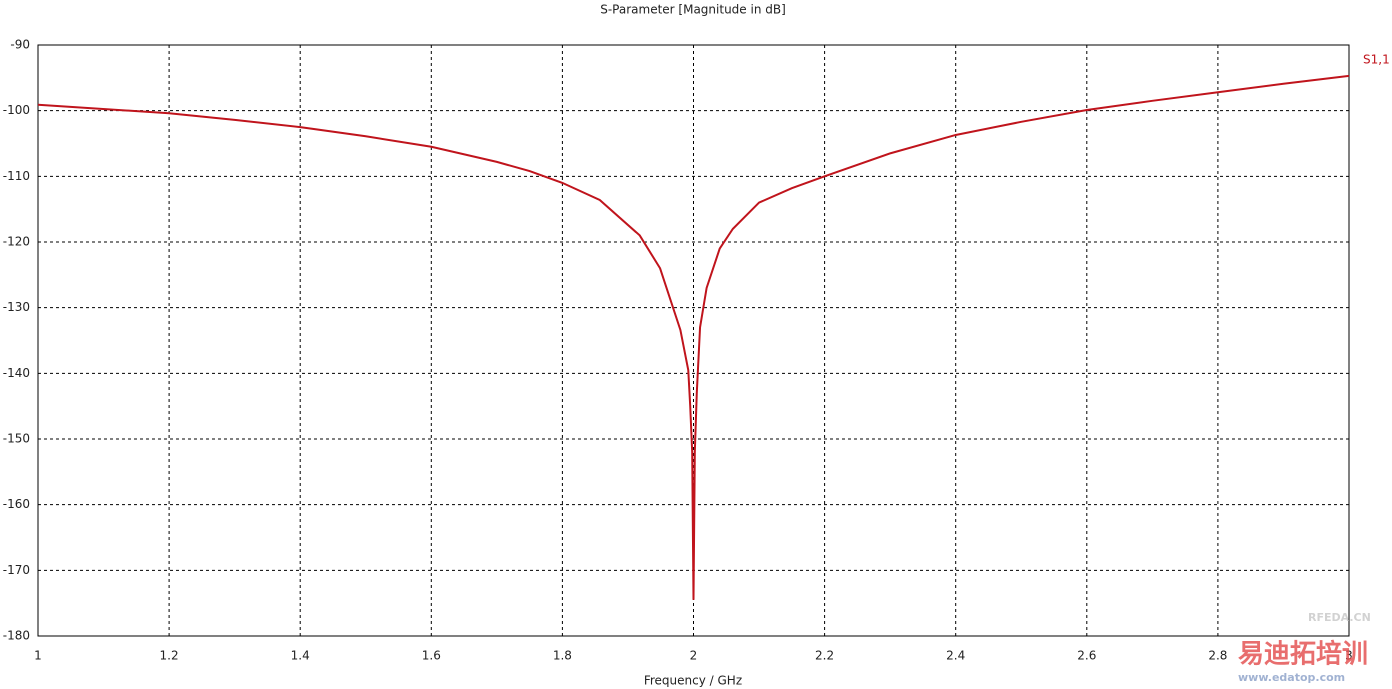  I want to click on y-tick-label: -100, so click(16, 110).